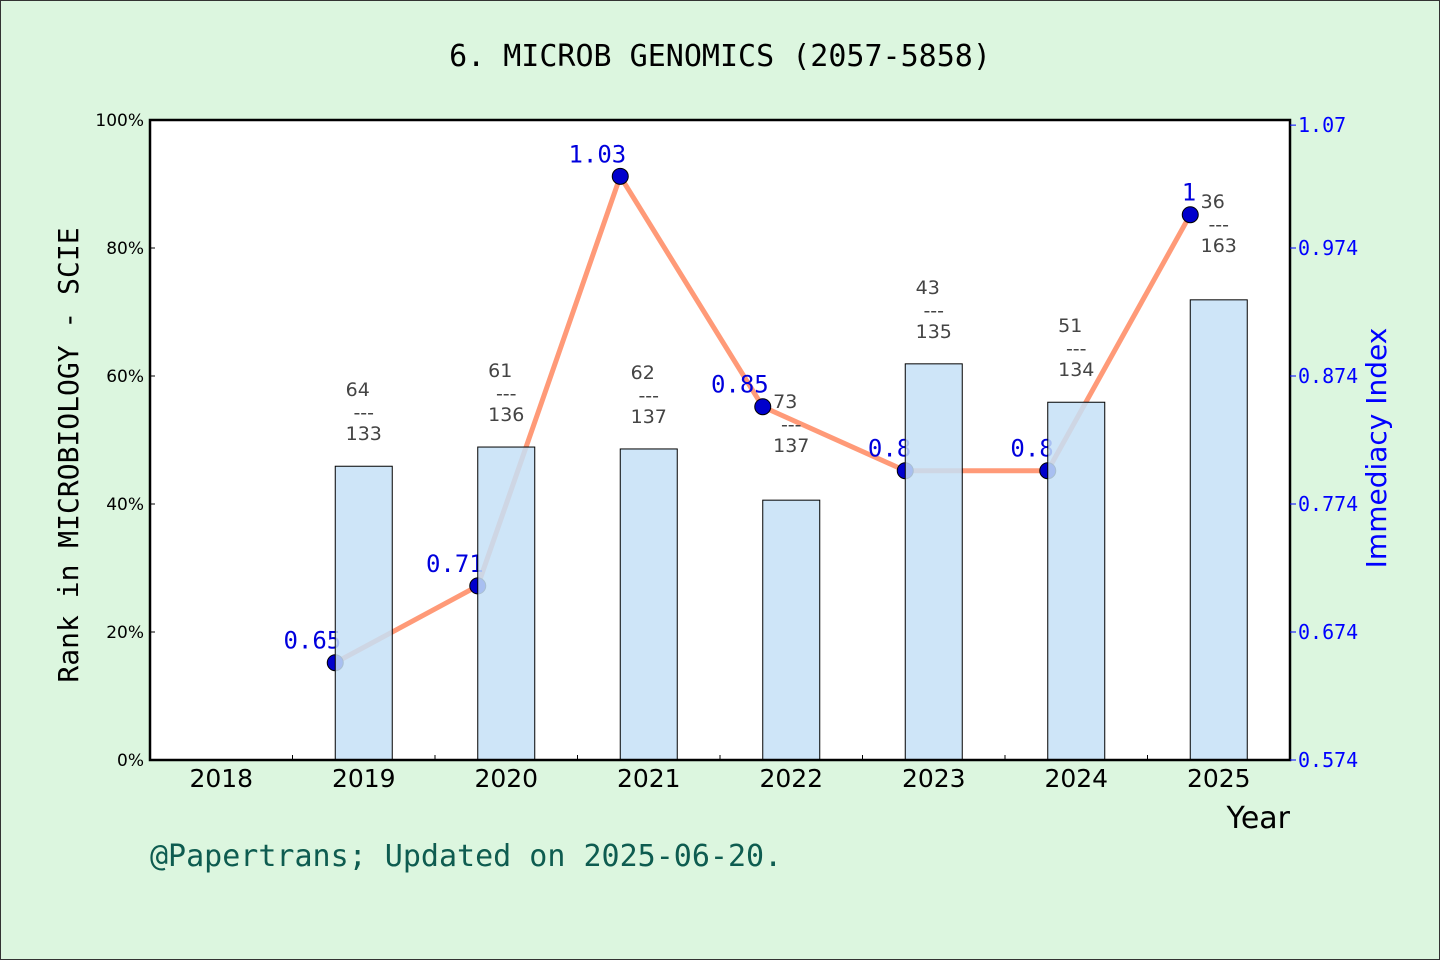 The height and width of the screenshot is (960, 1440). What do you see at coordinates (68, 454) in the screenshot?
I see `y-axis-label: Rank in MICROBIOLOGY - SCIE` at bounding box center [68, 454].